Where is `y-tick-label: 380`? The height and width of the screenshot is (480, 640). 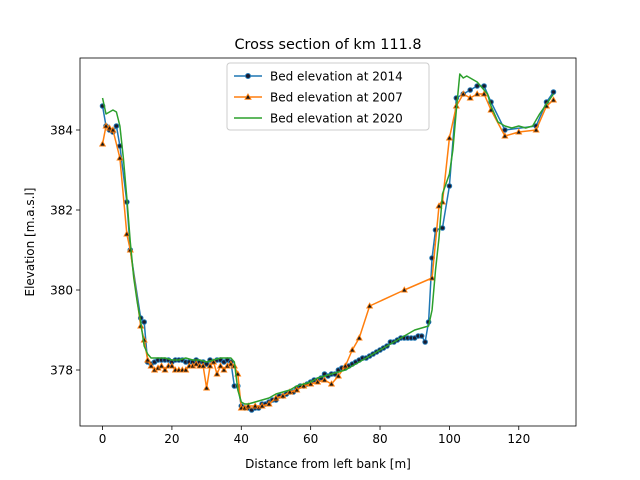
y-tick-label: 380 is located at coordinates (61, 291).